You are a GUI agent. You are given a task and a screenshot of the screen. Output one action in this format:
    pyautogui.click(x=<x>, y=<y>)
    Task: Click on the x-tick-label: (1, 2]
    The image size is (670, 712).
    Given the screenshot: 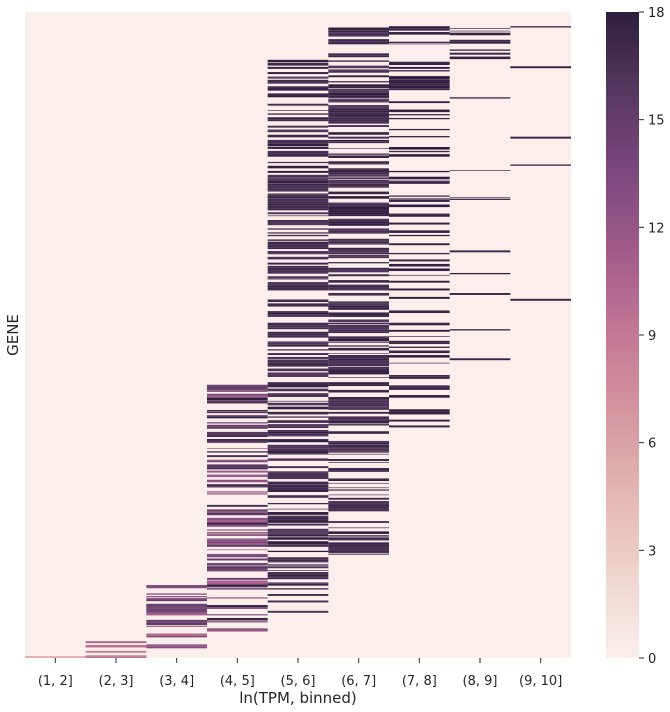 What is the action you would take?
    pyautogui.click(x=55, y=681)
    